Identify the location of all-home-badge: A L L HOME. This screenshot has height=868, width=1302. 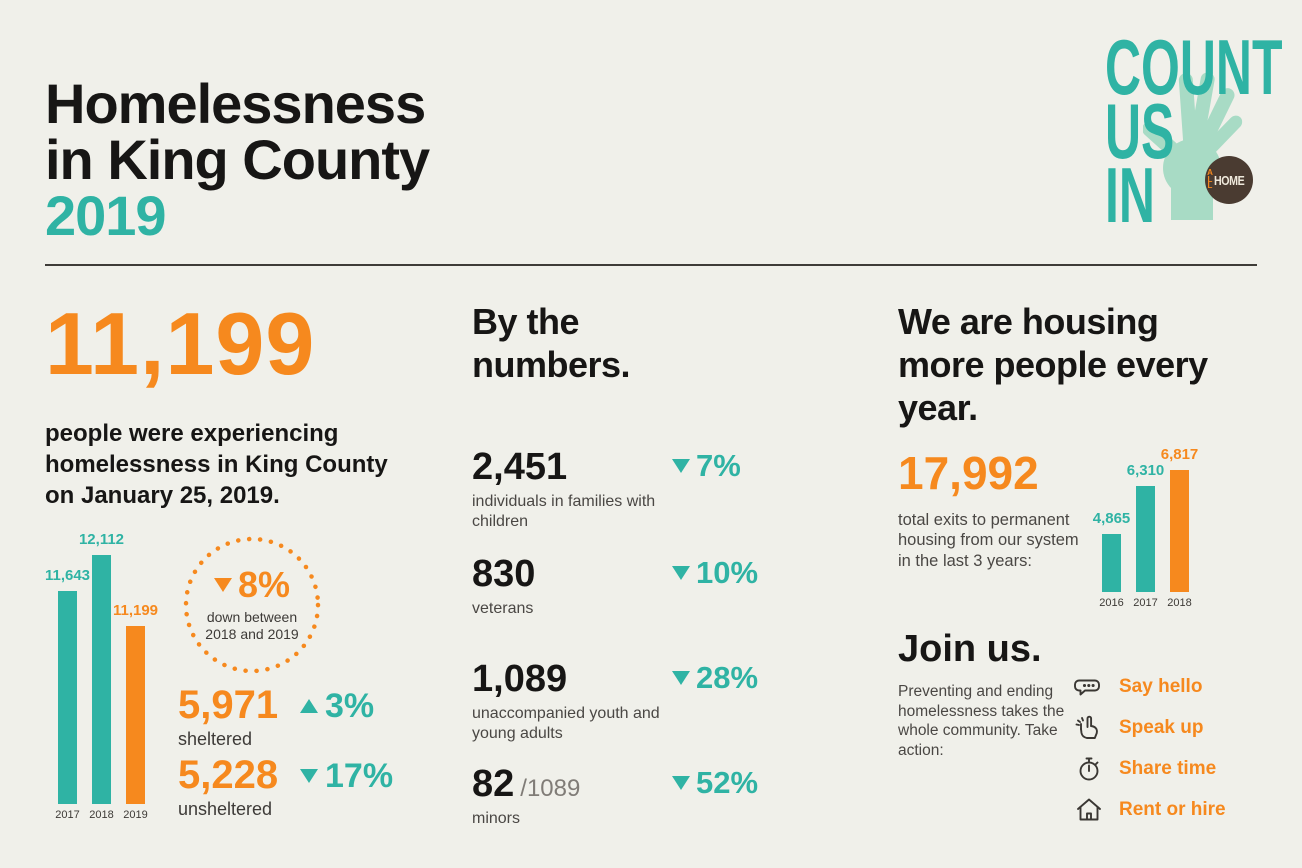
(1229, 180).